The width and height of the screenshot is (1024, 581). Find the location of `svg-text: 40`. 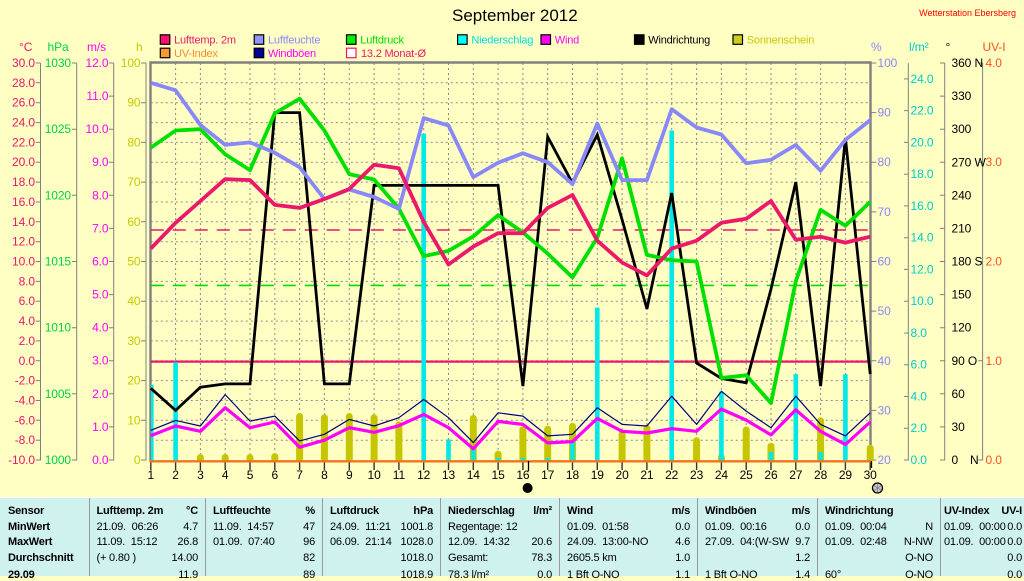

svg-text: 40 is located at coordinates (134, 301).